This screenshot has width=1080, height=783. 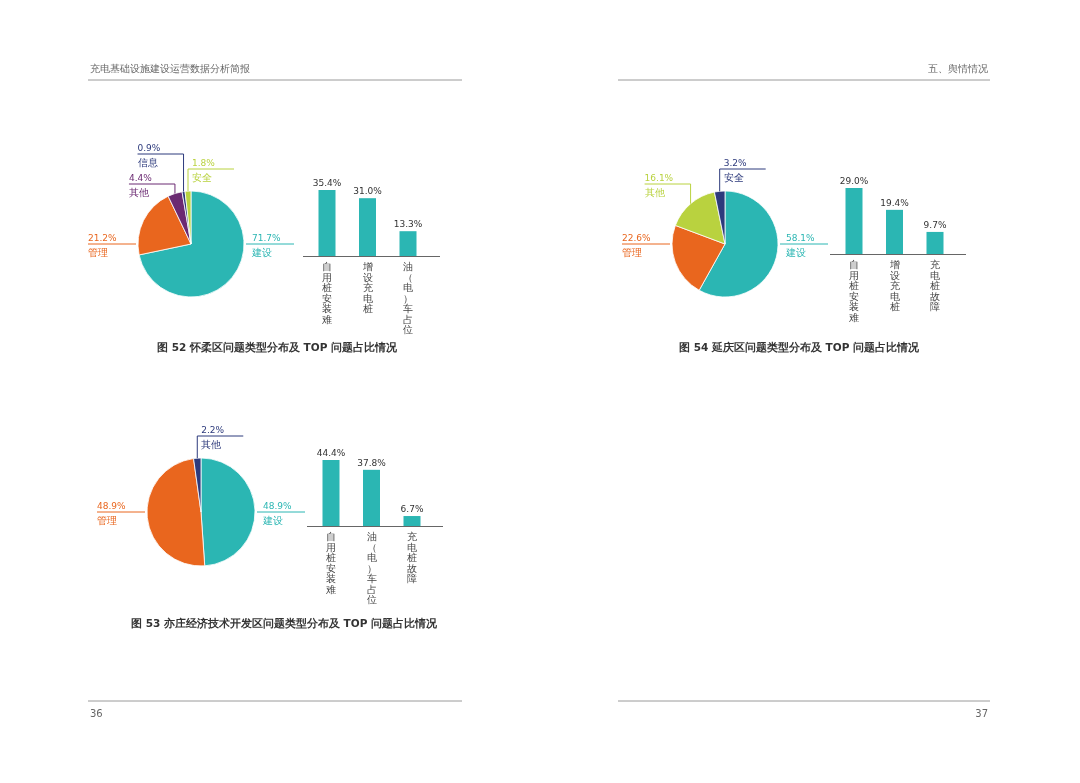 What do you see at coordinates (412, 509) in the screenshot?
I see `data-label: 6.7%` at bounding box center [412, 509].